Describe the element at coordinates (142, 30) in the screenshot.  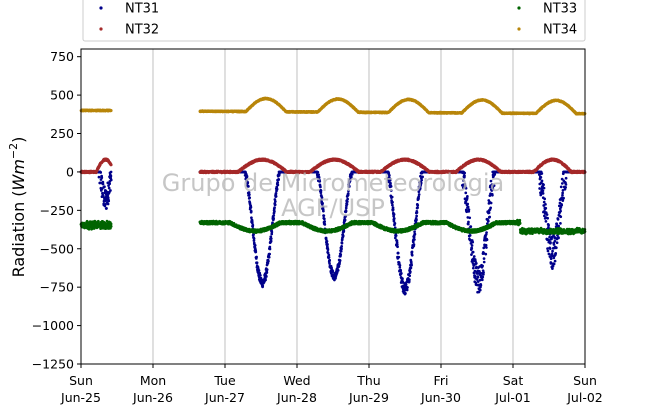
I see `legend-label-nt32: NT32` at that location.